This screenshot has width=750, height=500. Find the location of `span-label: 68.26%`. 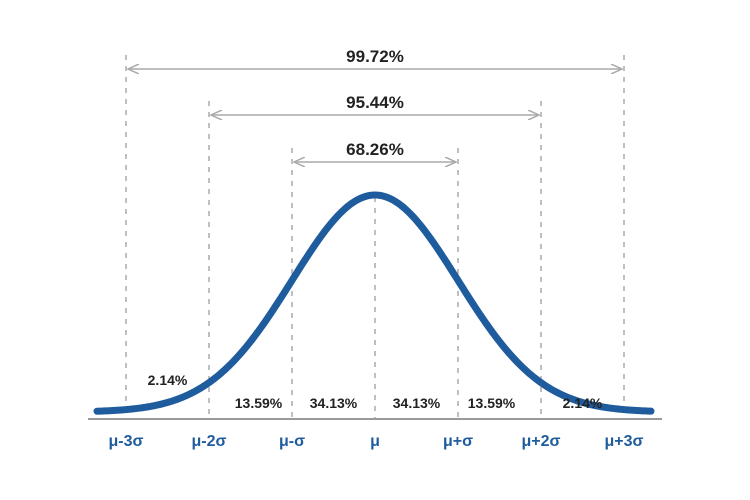

span-label: 68.26% is located at coordinates (375, 149).